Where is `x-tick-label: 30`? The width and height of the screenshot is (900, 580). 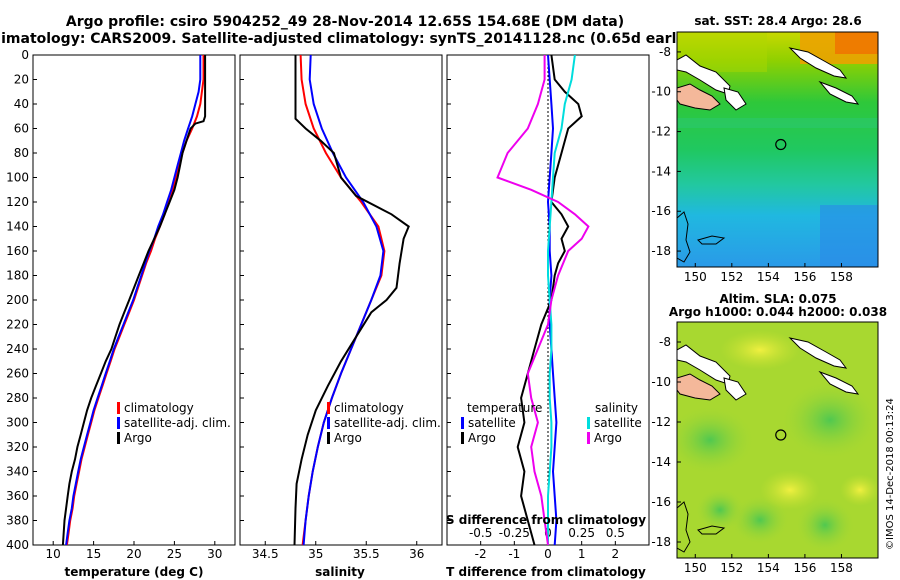
x-tick-label: 30 is located at coordinates (214, 554).